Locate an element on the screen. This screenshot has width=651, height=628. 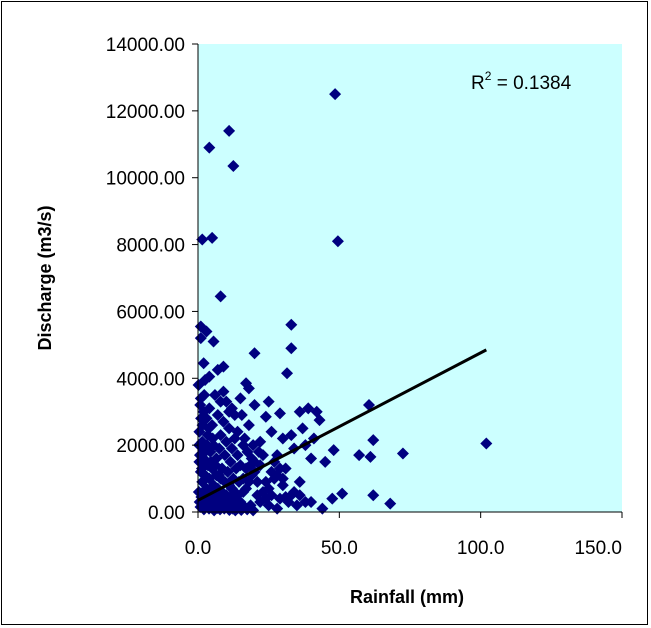
r-squared-annotation: R2 = 0.1384 is located at coordinates (521, 81).